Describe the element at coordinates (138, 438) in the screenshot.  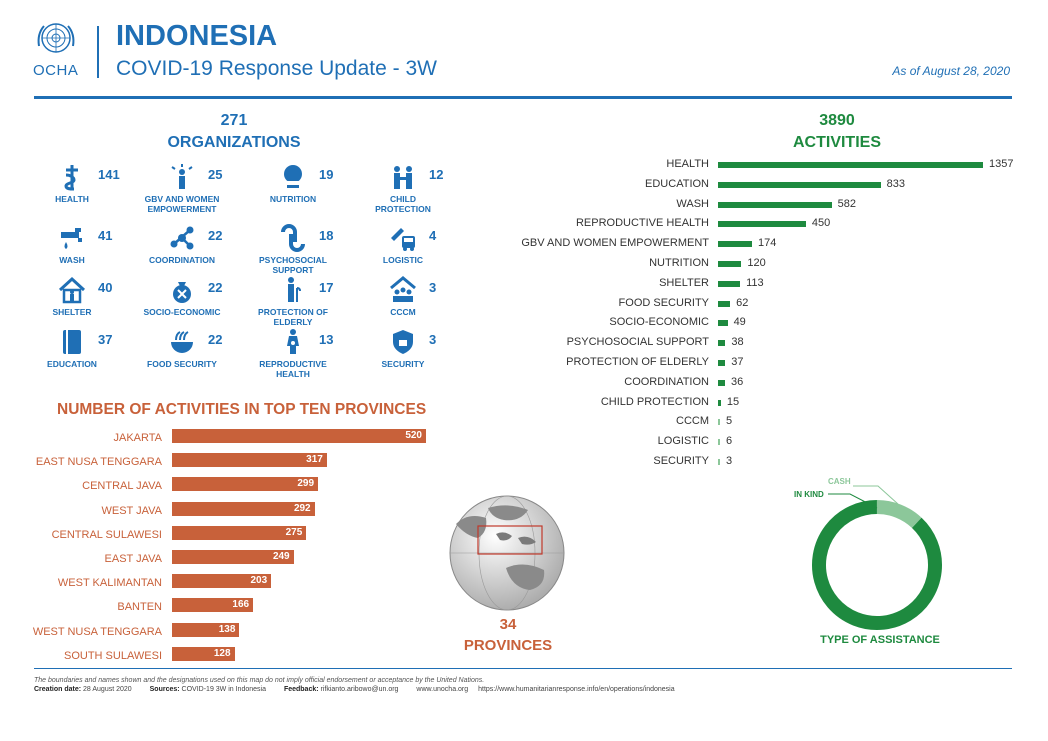
I see `province-label: JAKARTA` at that location.